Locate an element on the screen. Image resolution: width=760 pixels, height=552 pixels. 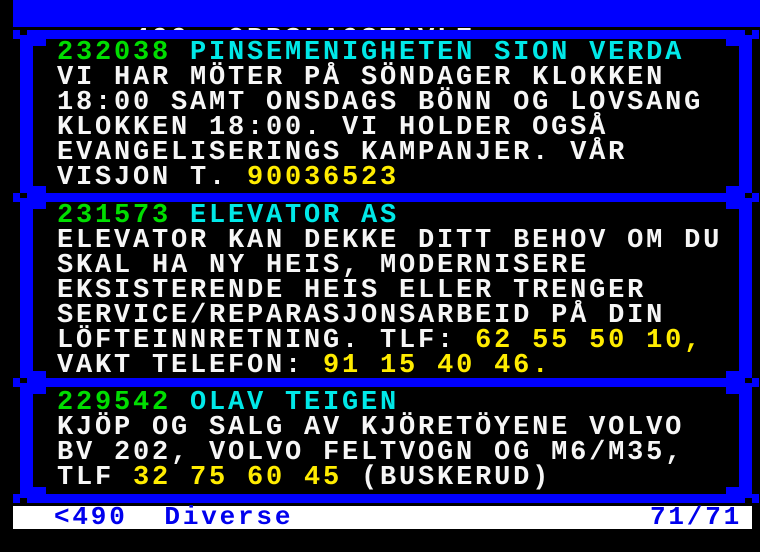
text-line: 231573 ELEVATOR AS is located at coordinates (398, 216).